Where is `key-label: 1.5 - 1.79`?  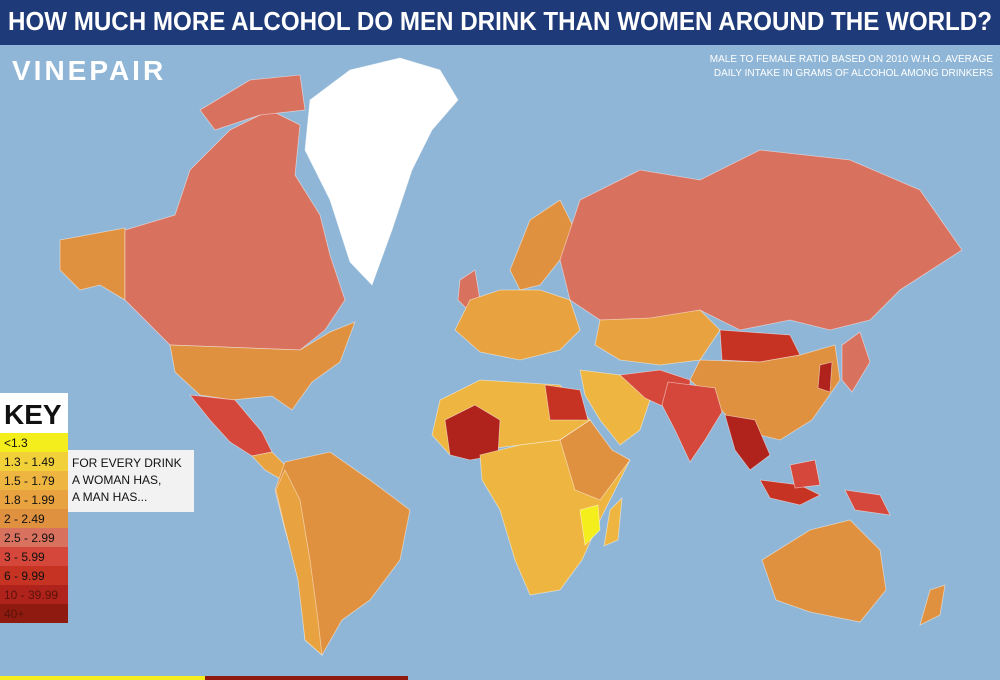 key-label: 1.5 - 1.79 is located at coordinates (29, 481).